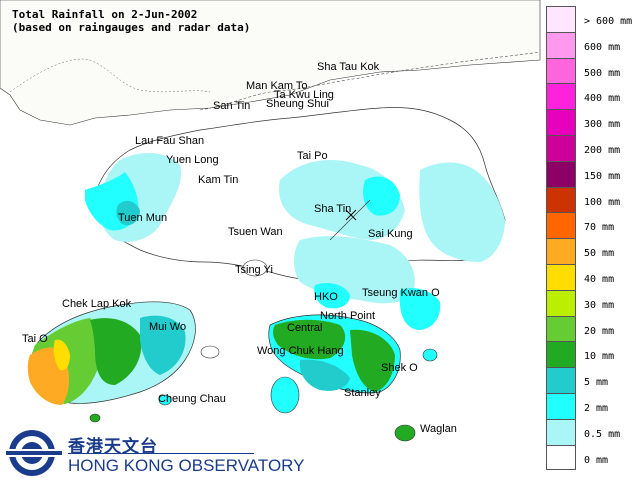  Describe the element at coordinates (602, 434) in the screenshot. I see `legend-label: 0.5 mm` at that location.